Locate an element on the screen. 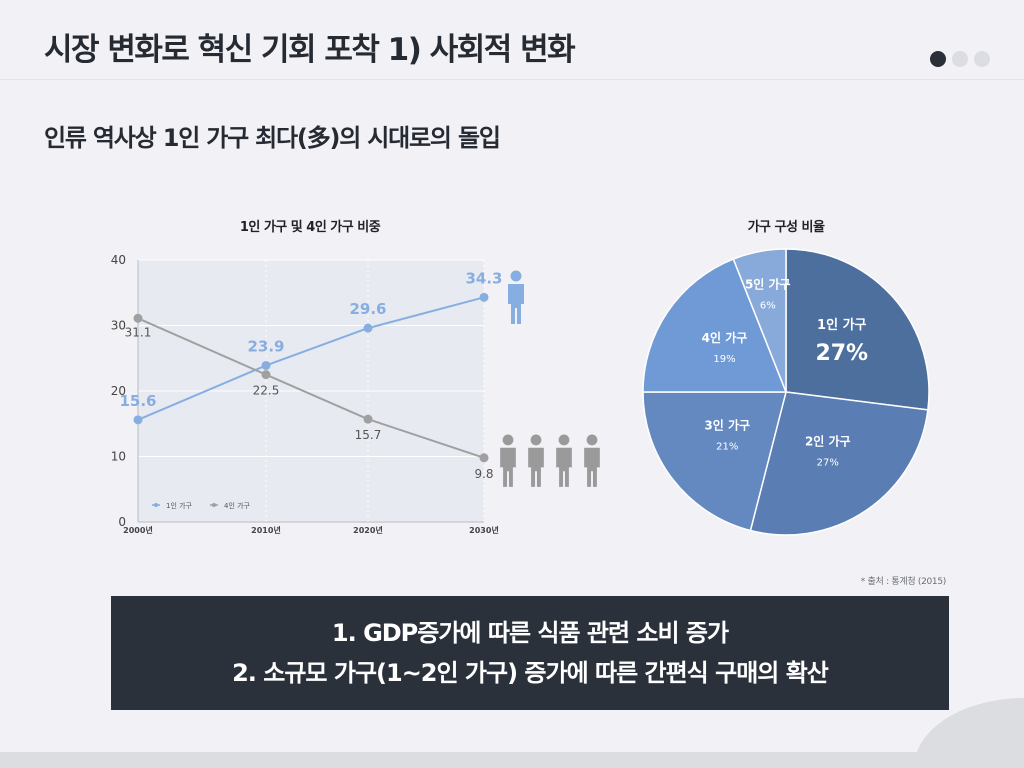  footer-band is located at coordinates (512, 760).